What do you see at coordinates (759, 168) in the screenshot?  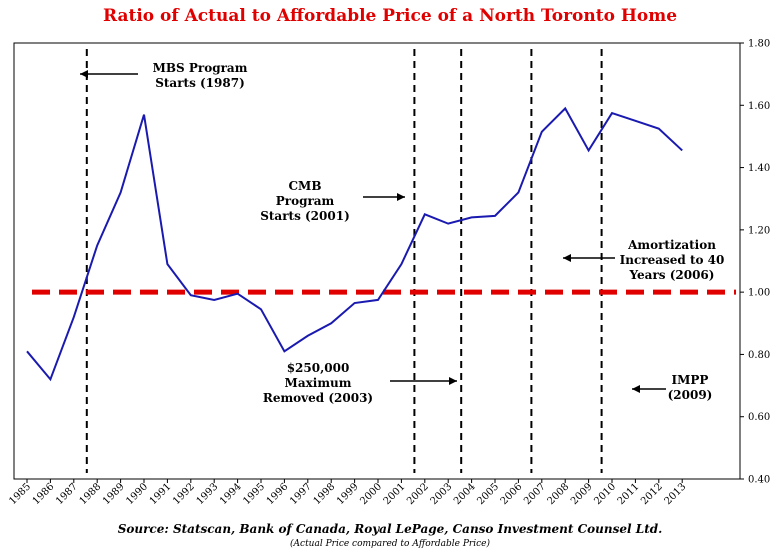 I see `y-tick-label: 1.40` at bounding box center [759, 168].